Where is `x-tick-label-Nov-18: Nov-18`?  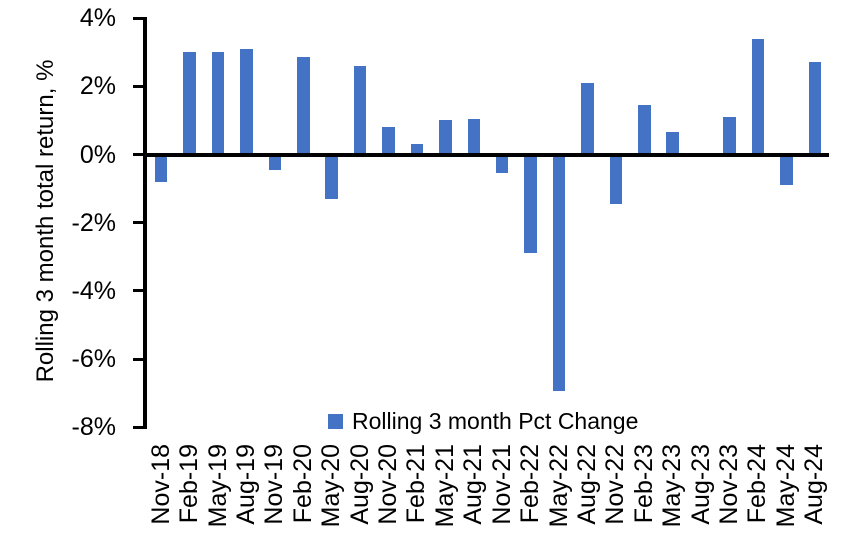 x-tick-label-Nov-18: Nov-18 is located at coordinates (160, 484).